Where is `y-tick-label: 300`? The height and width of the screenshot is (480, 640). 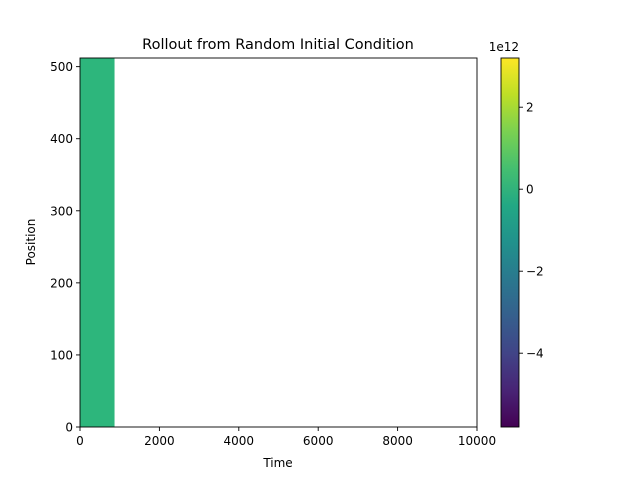 y-tick-label: 300 is located at coordinates (61, 211).